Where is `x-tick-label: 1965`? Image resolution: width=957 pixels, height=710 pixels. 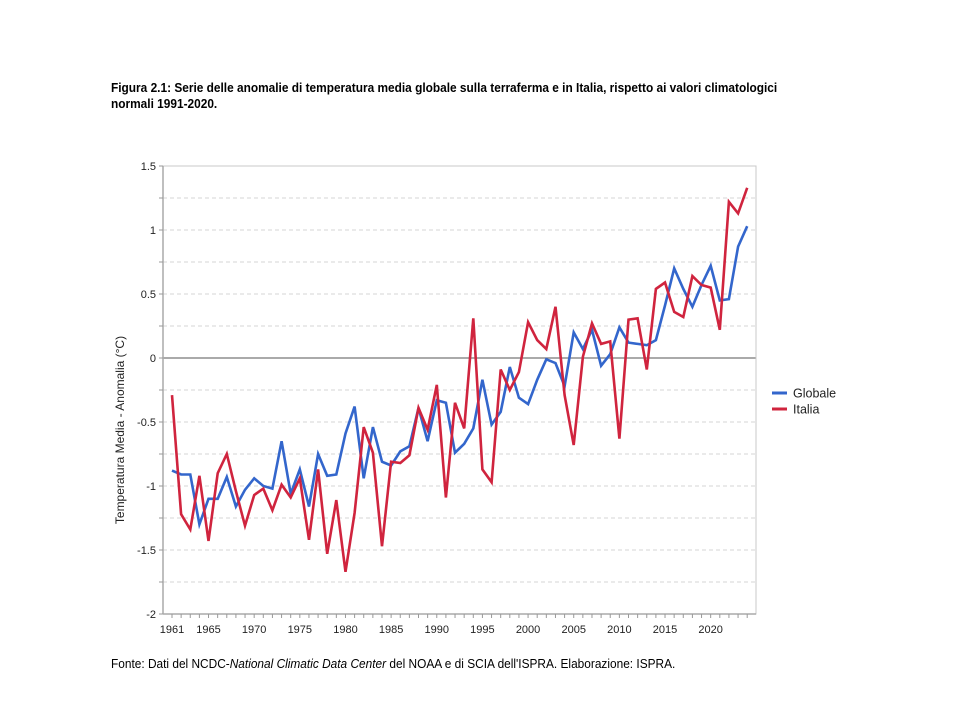 x-tick-label: 1965 is located at coordinates (208, 630).